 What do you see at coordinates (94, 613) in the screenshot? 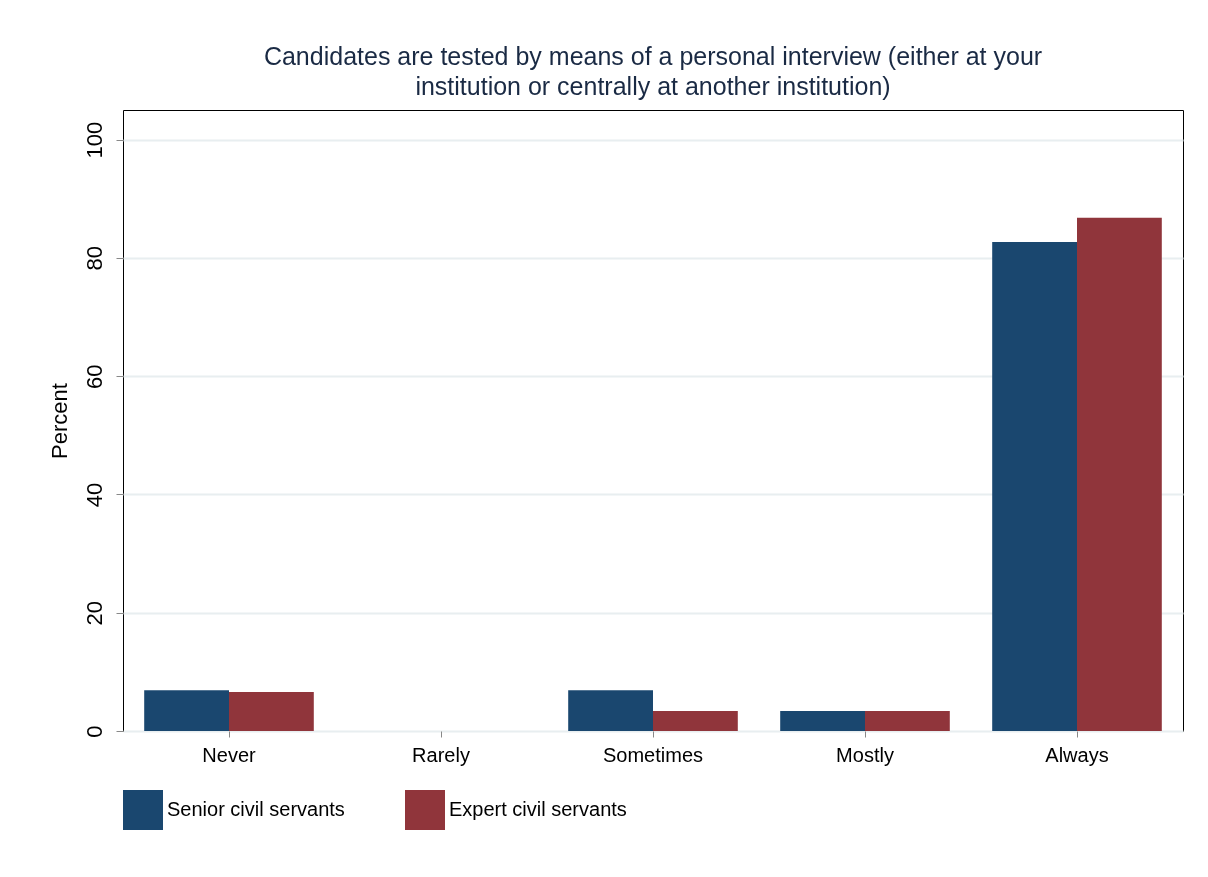
I see `y-tick-label: 20` at bounding box center [94, 613].